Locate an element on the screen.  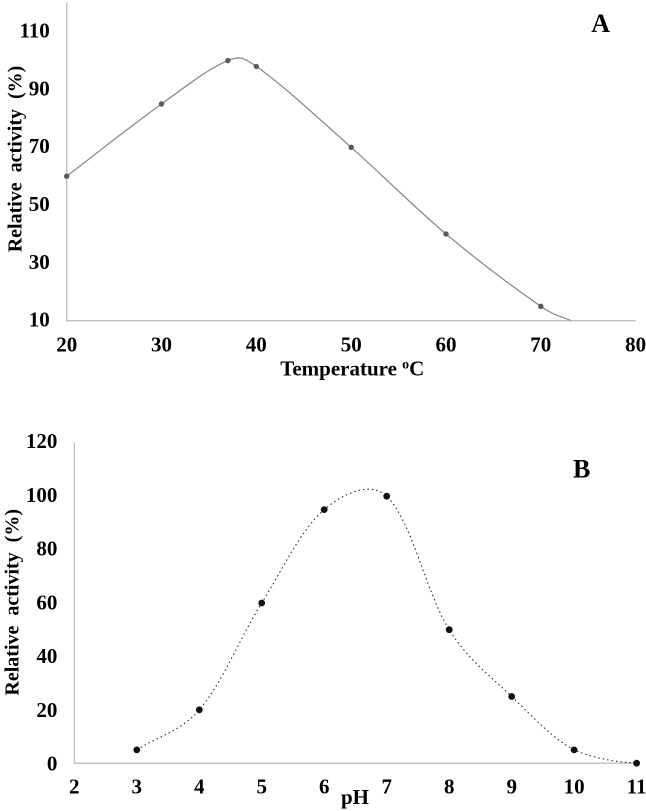
svg-text: 2 is located at coordinates (74, 787).